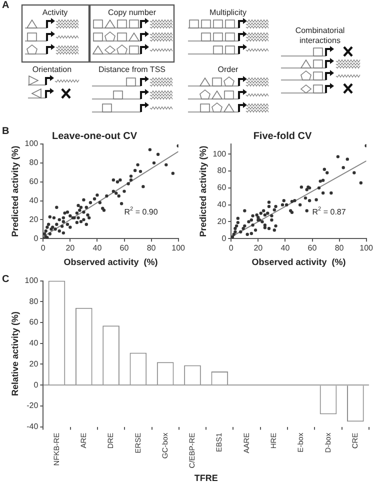 Image resolution: width=375 pixels, height=490 pixels. Describe the element at coordinates (32, 426) in the screenshot. I see `y-tick-label: -40` at that location.